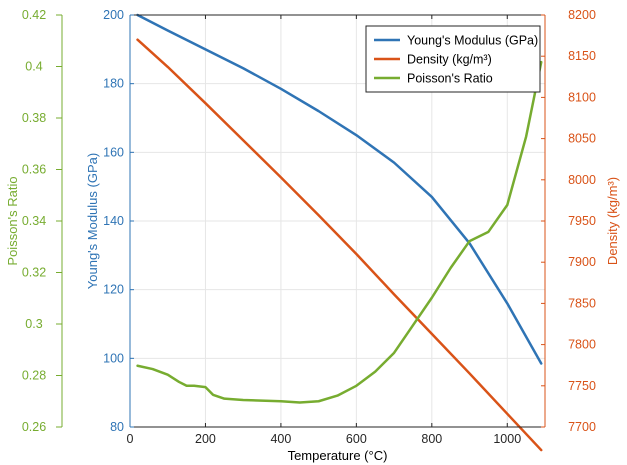 The width and height of the screenshot is (627, 465). Describe the element at coordinates (33, 67) in the screenshot. I see `poisson-tick-label: 0.4` at that location.